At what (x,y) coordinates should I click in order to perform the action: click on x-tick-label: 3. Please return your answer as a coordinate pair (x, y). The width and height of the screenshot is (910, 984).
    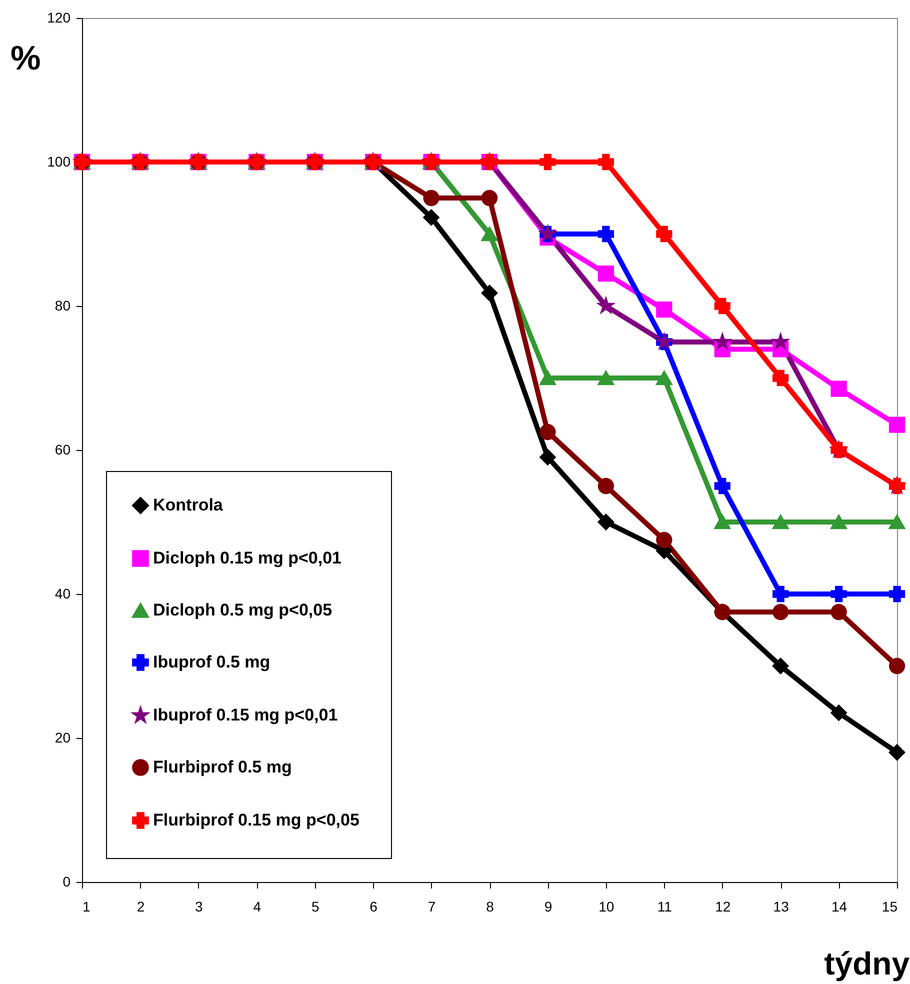
    Looking at the image, I should click on (199, 906).